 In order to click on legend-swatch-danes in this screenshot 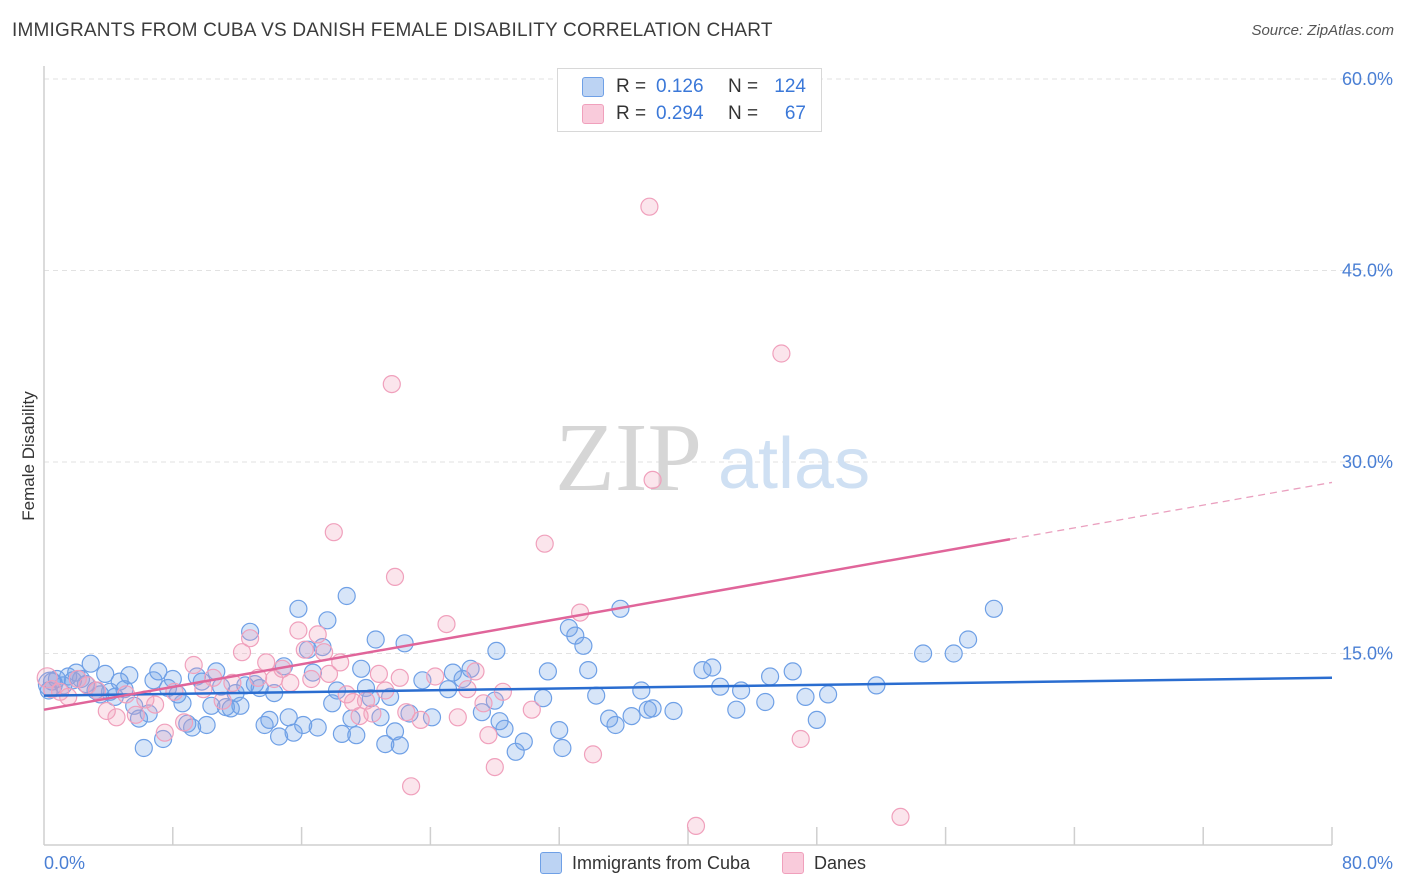, I will do `click(793, 863)`.